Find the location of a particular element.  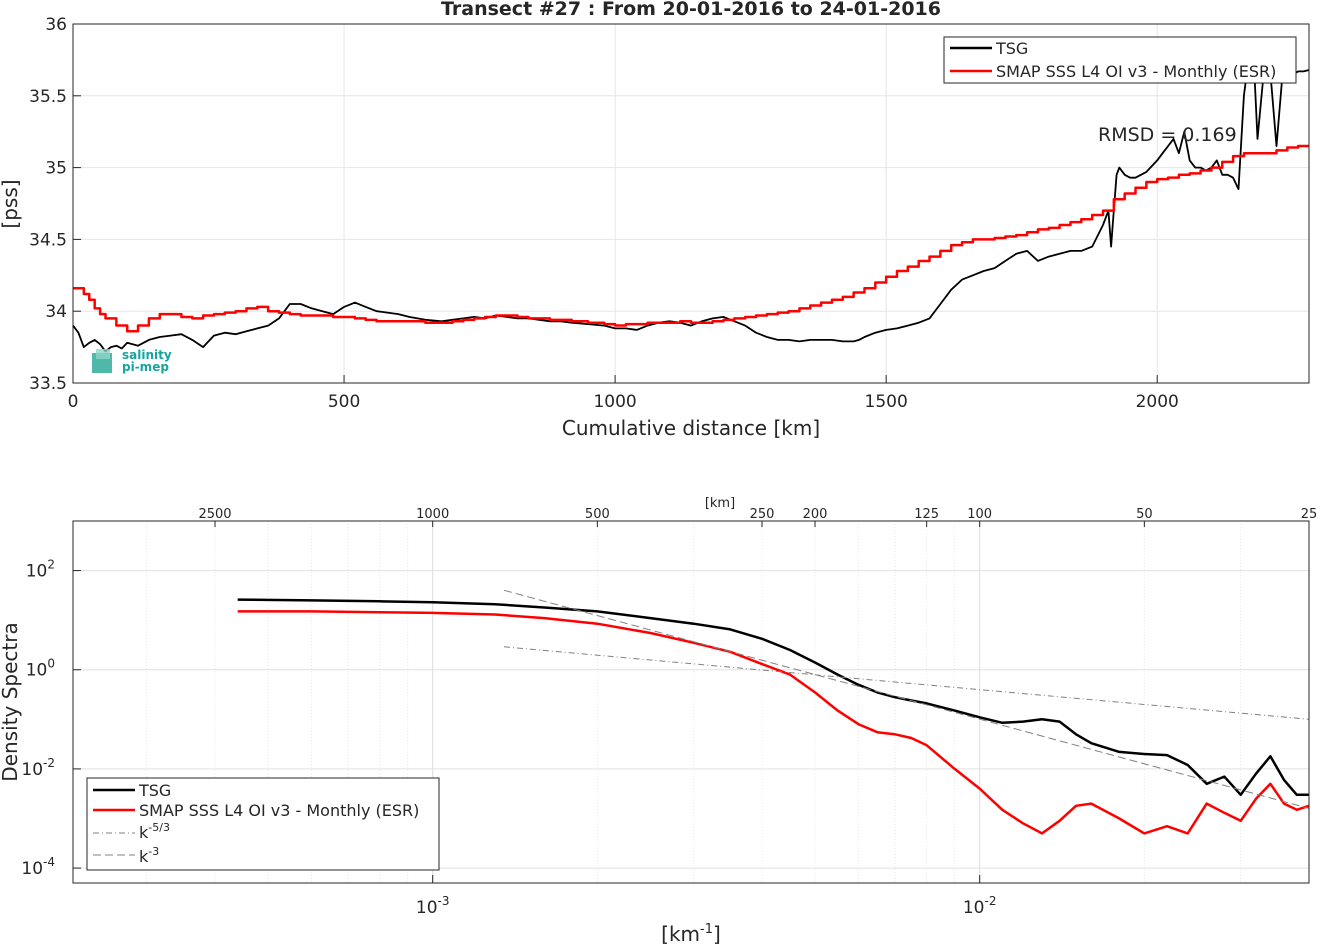

legend-bottom-label-tsg: TSG is located at coordinates (154, 790).